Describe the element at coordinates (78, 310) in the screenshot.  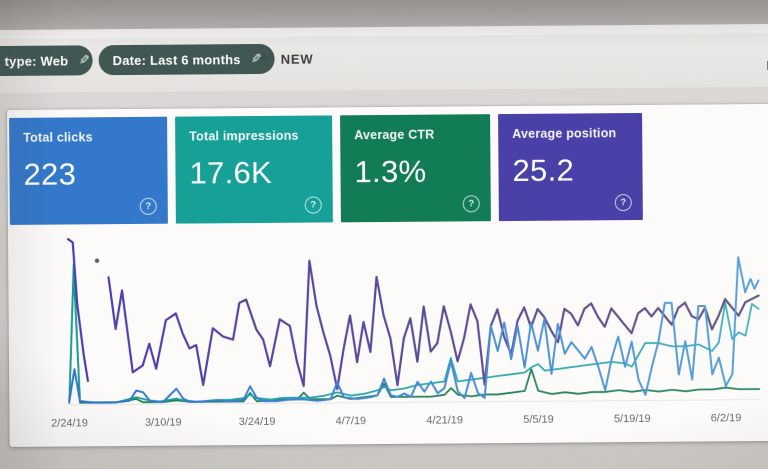
I see `series-line-position` at that location.